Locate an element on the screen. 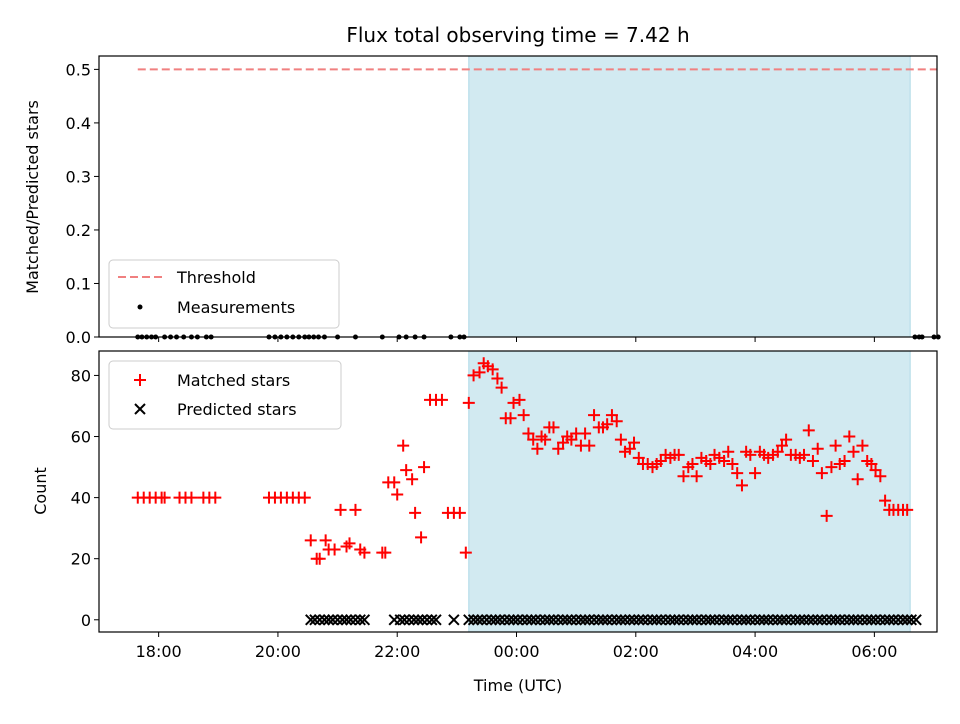 The height and width of the screenshot is (724, 960). x-tick-label: 04:00 is located at coordinates (755, 651).